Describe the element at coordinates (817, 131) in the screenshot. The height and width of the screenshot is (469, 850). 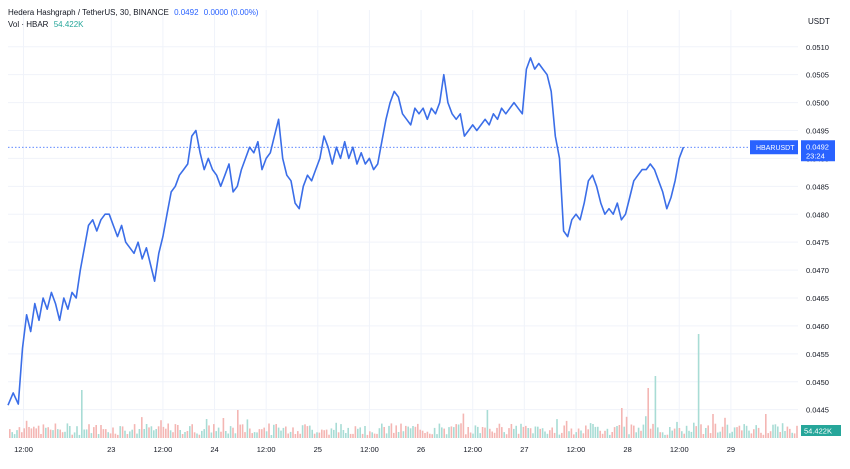
I see `y-tick-label: 0.0495` at that location.